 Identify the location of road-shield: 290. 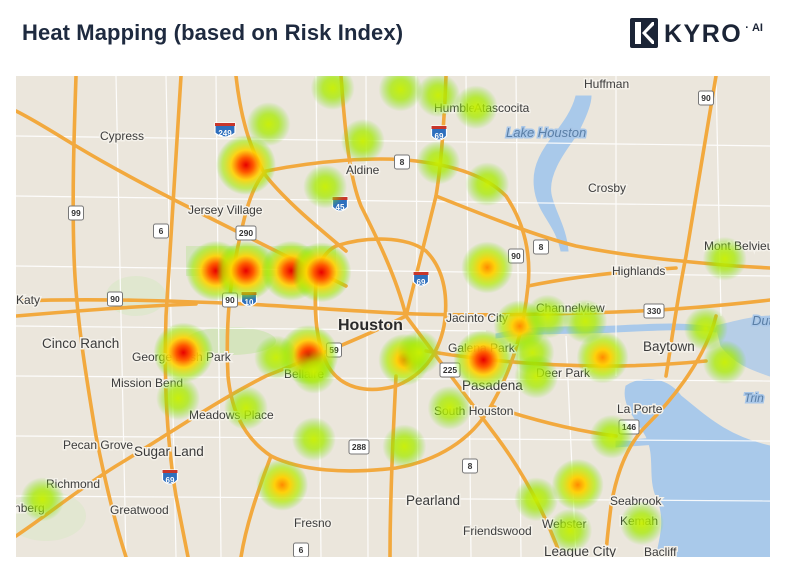
(246, 233).